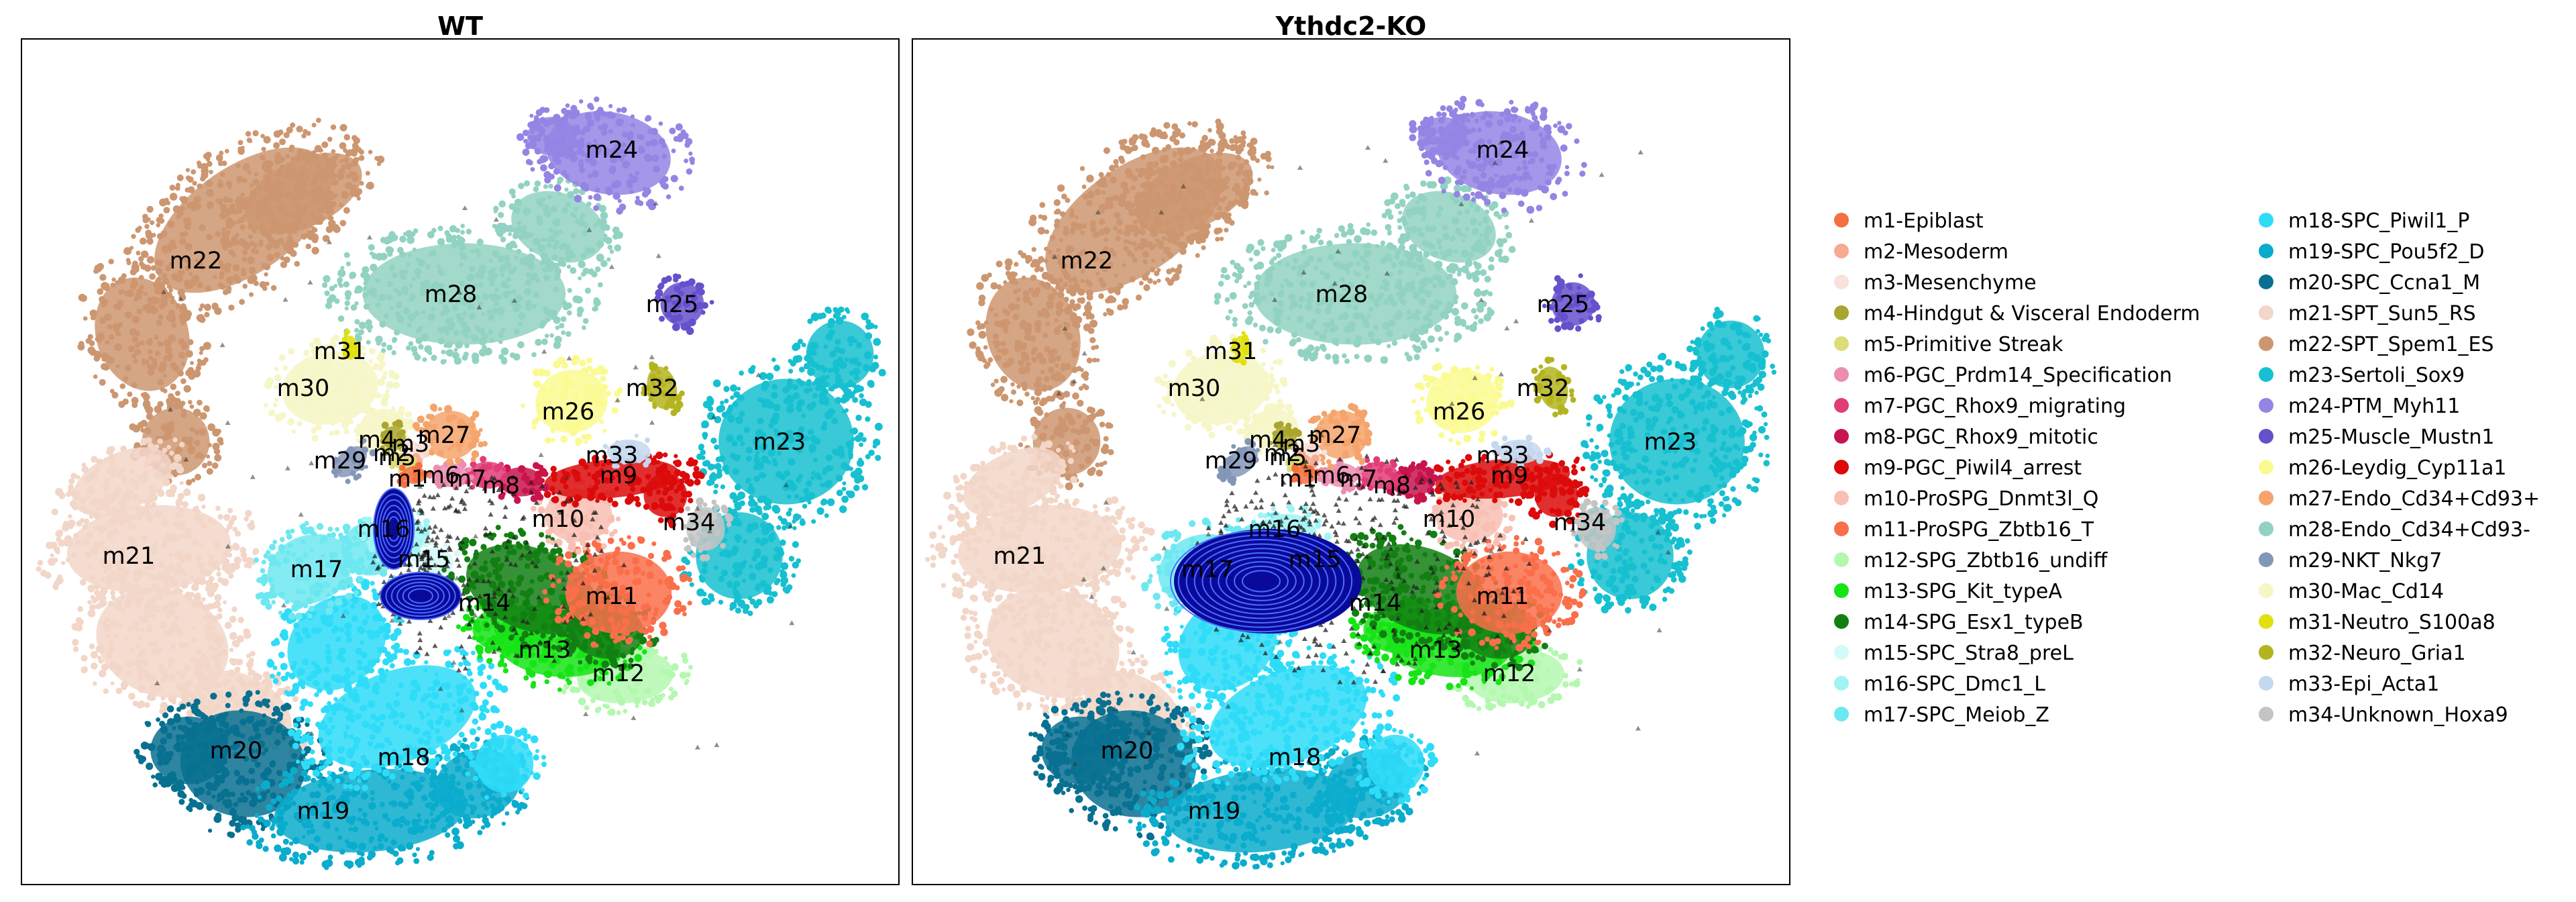 The image size is (2576, 902). What do you see at coordinates (551, 136) in the screenshot?
I see `cluster-core` at bounding box center [551, 136].